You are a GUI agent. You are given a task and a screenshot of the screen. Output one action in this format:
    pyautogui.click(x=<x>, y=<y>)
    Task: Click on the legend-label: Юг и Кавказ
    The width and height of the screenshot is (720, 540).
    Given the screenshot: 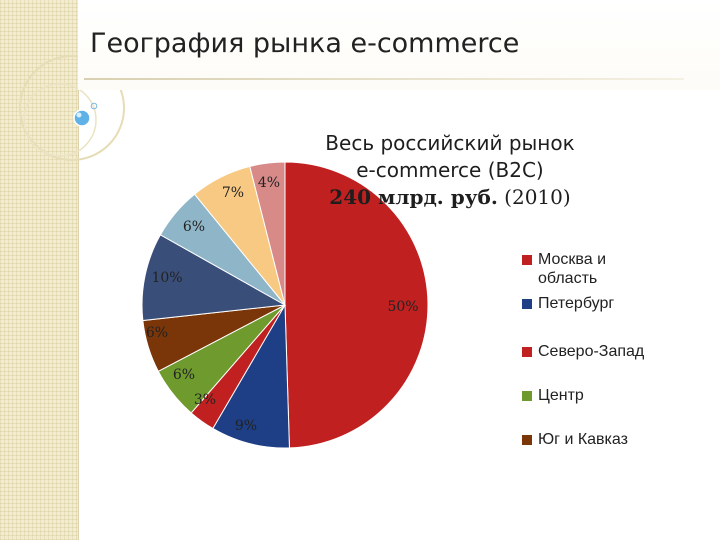 What is the action you would take?
    pyautogui.click(x=583, y=439)
    